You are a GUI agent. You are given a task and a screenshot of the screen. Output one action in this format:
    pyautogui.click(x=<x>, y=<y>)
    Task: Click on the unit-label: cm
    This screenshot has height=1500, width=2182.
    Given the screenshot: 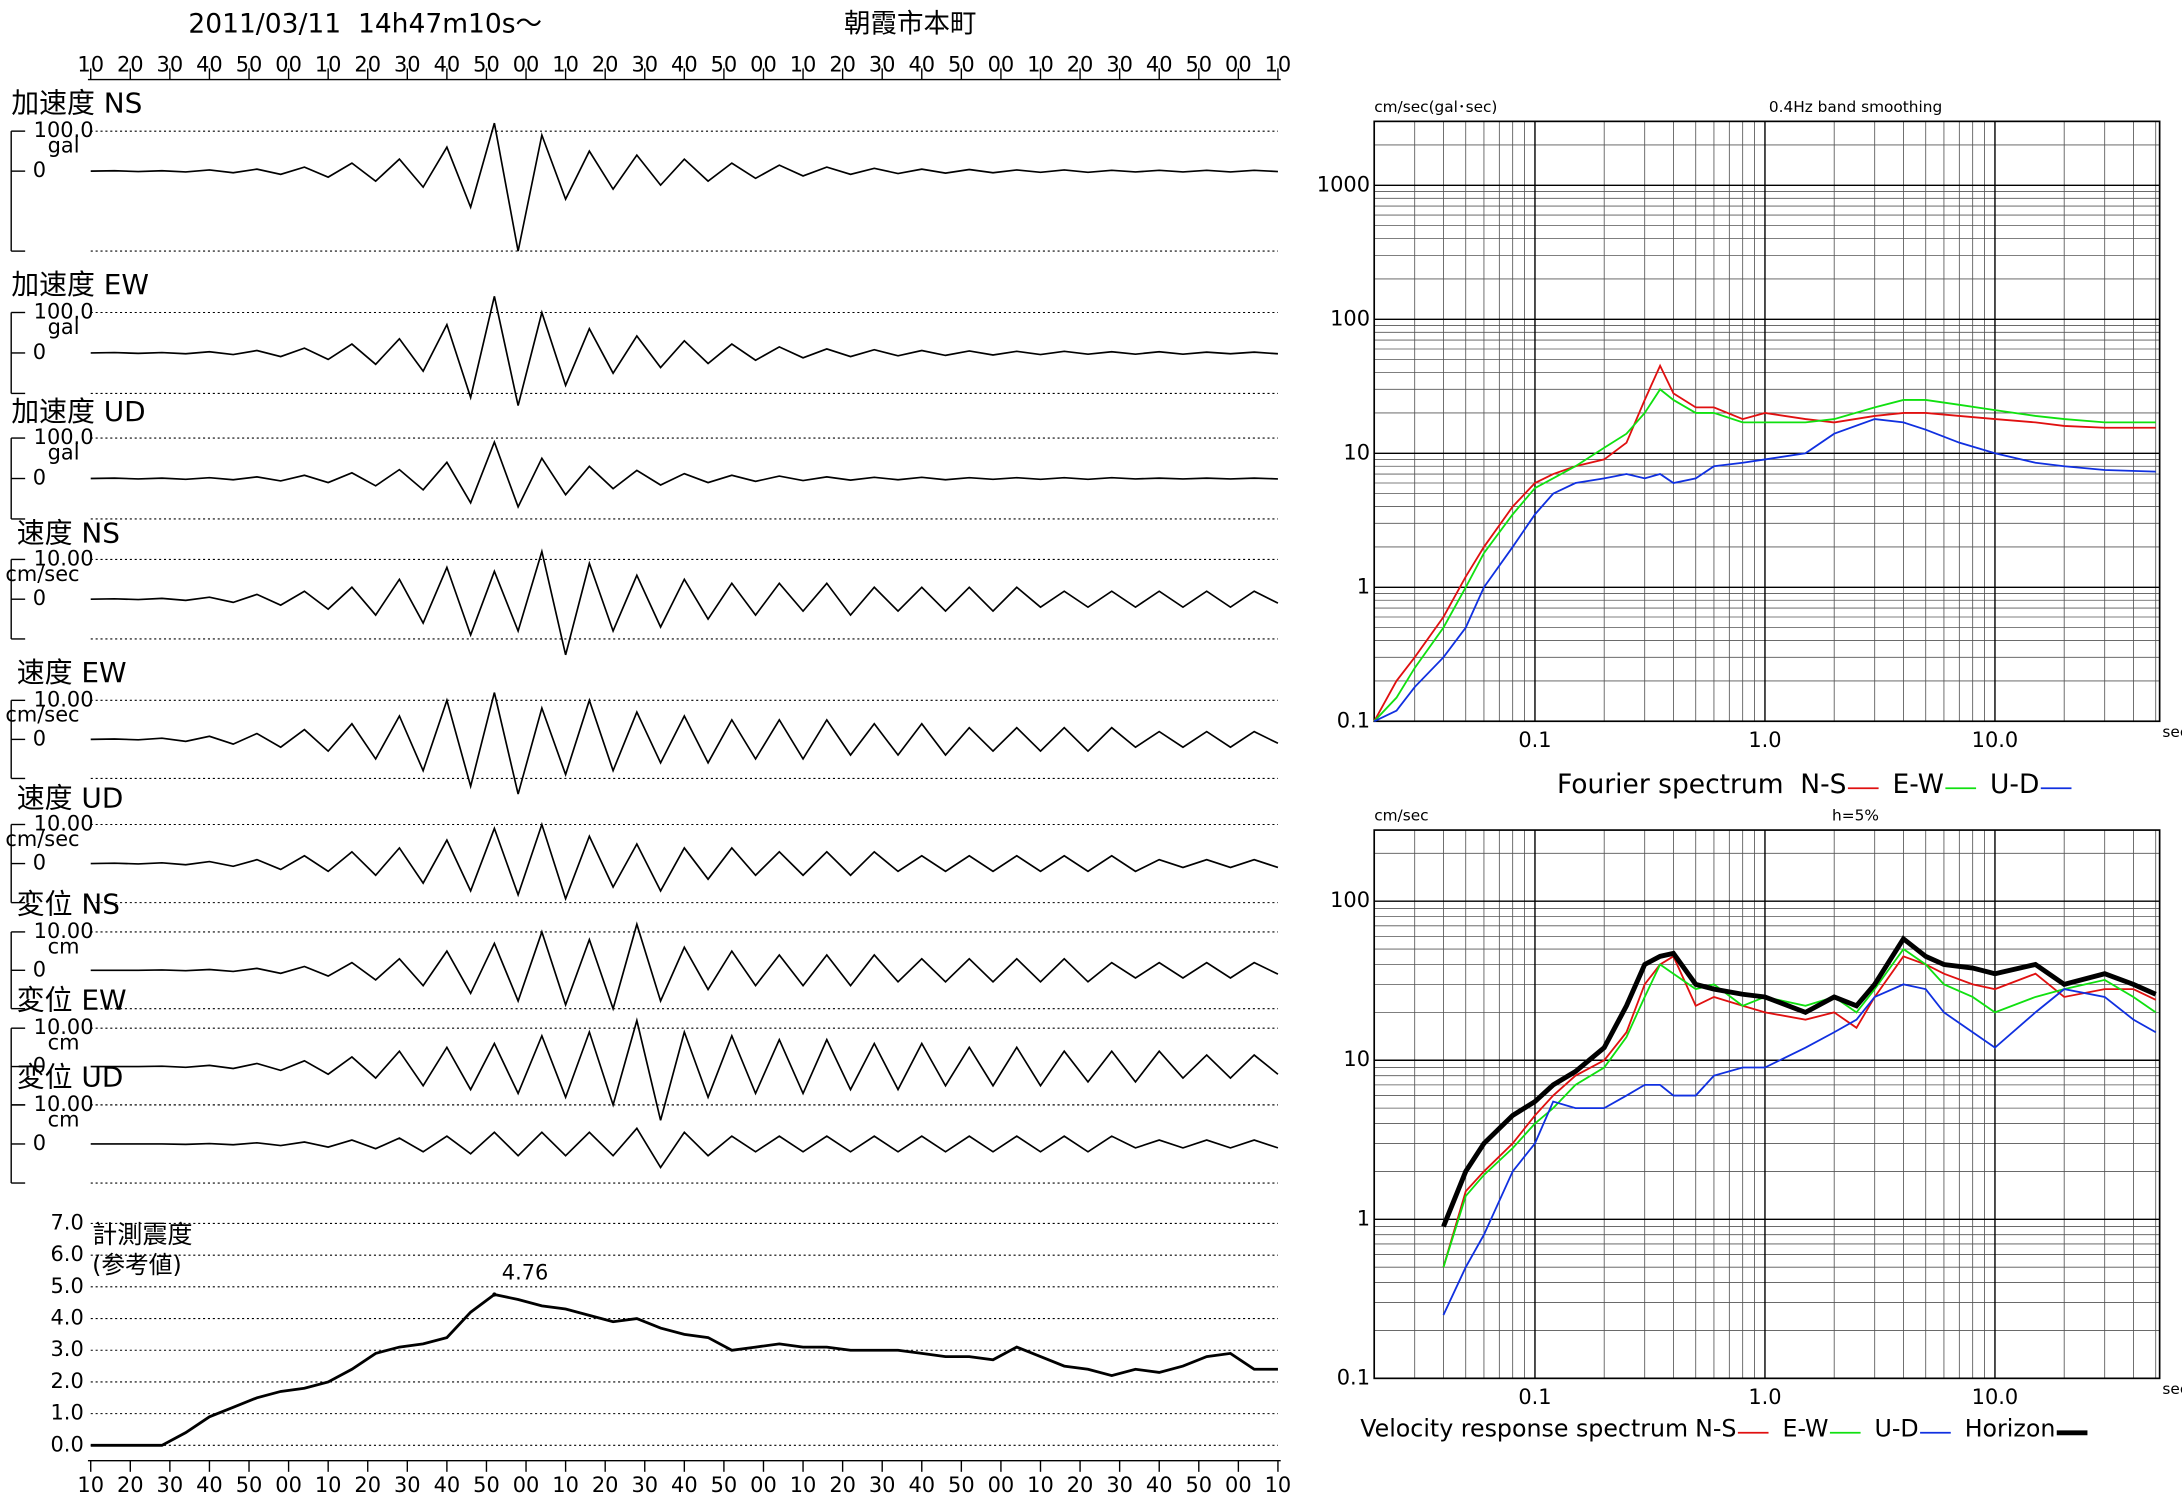 What is the action you would take?
    pyautogui.click(x=64, y=1043)
    